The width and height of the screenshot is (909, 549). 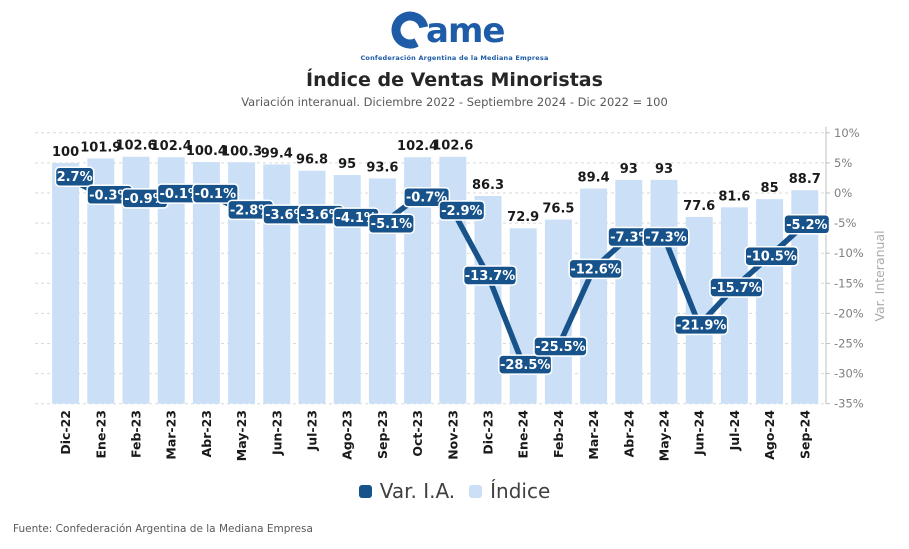 I want to click on right-axis-tick: -5%, so click(x=845, y=223).